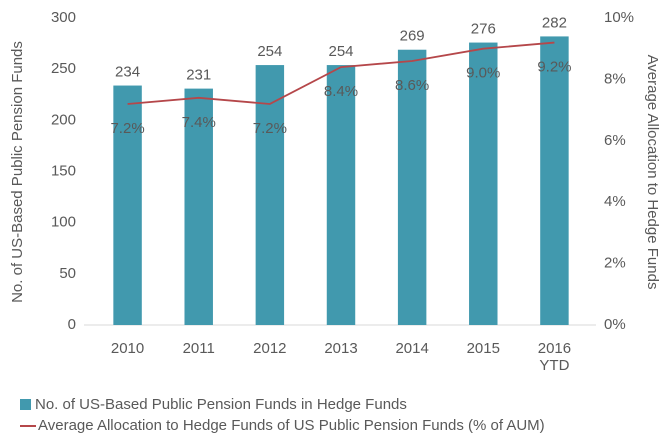 This screenshot has height=438, width=669. I want to click on y2-tick-label: 8%, so click(615, 78).